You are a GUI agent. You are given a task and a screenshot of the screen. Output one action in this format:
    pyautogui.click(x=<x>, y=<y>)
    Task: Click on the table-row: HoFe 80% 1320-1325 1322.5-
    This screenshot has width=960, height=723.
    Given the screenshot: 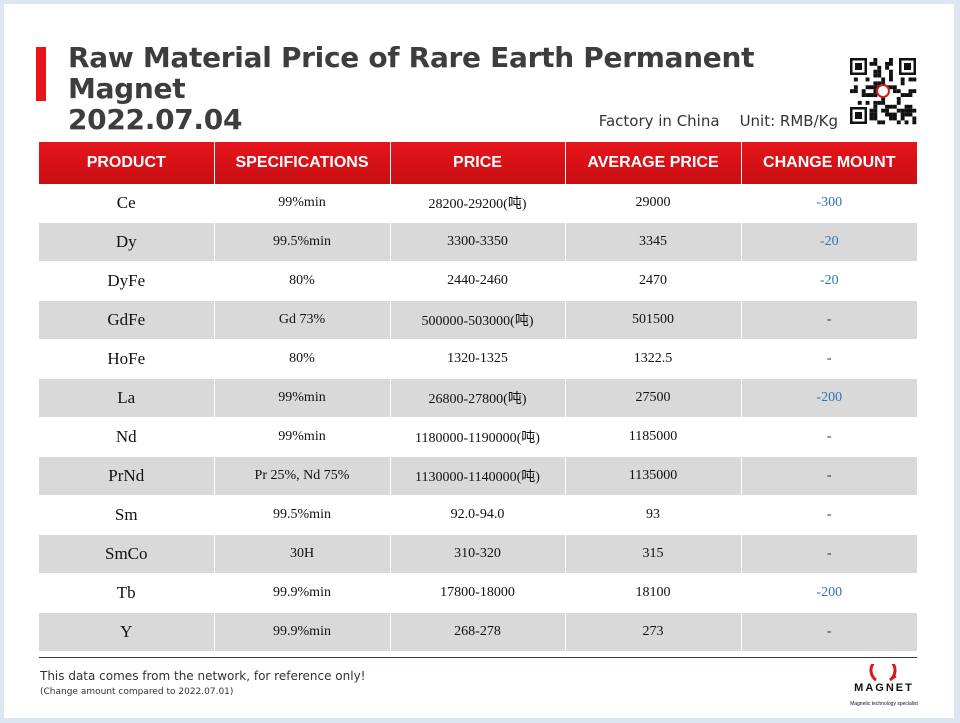 What is the action you would take?
    pyautogui.click(x=478, y=359)
    